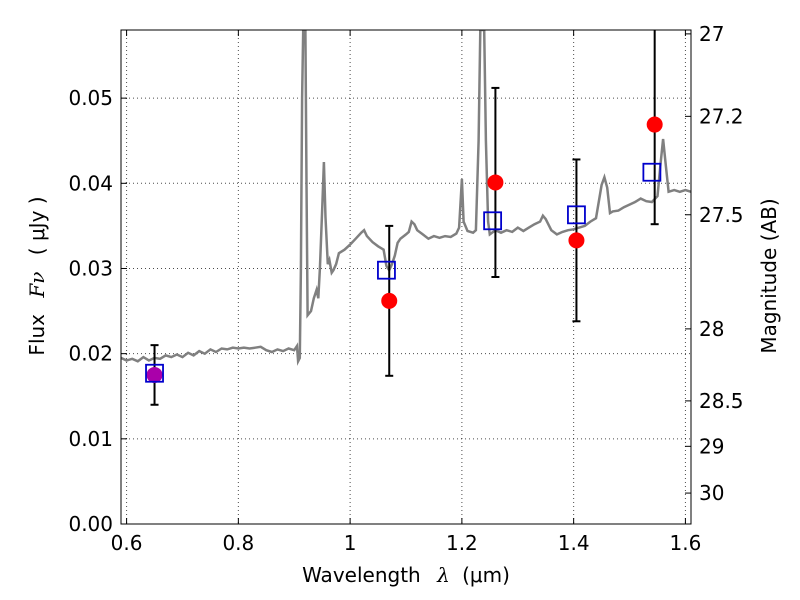 This screenshot has width=800, height=600. What do you see at coordinates (711, 34) in the screenshot?
I see `magnitude-tick-label: 27` at bounding box center [711, 34].